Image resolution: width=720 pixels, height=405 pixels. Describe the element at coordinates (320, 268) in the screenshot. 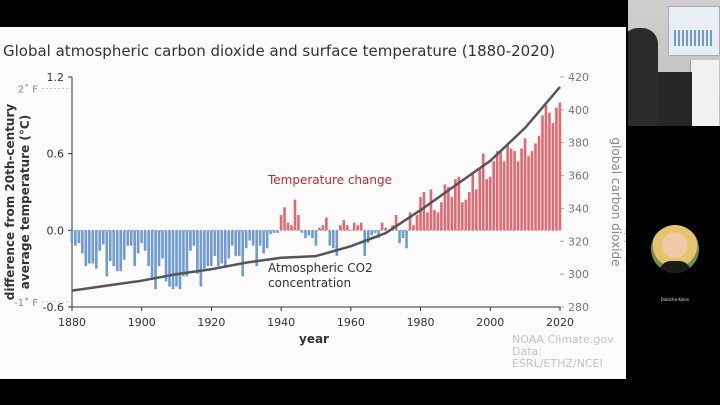

I see `co2-annotation-line1: Atmospheric CO2` at that location.